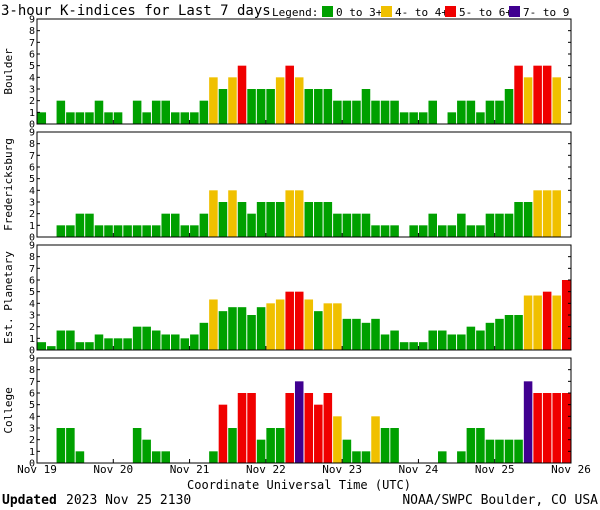 This screenshot has width=600, height=510. I want to click on x-axis-label: Coordinate Universal Time (UTC), so click(299, 485).